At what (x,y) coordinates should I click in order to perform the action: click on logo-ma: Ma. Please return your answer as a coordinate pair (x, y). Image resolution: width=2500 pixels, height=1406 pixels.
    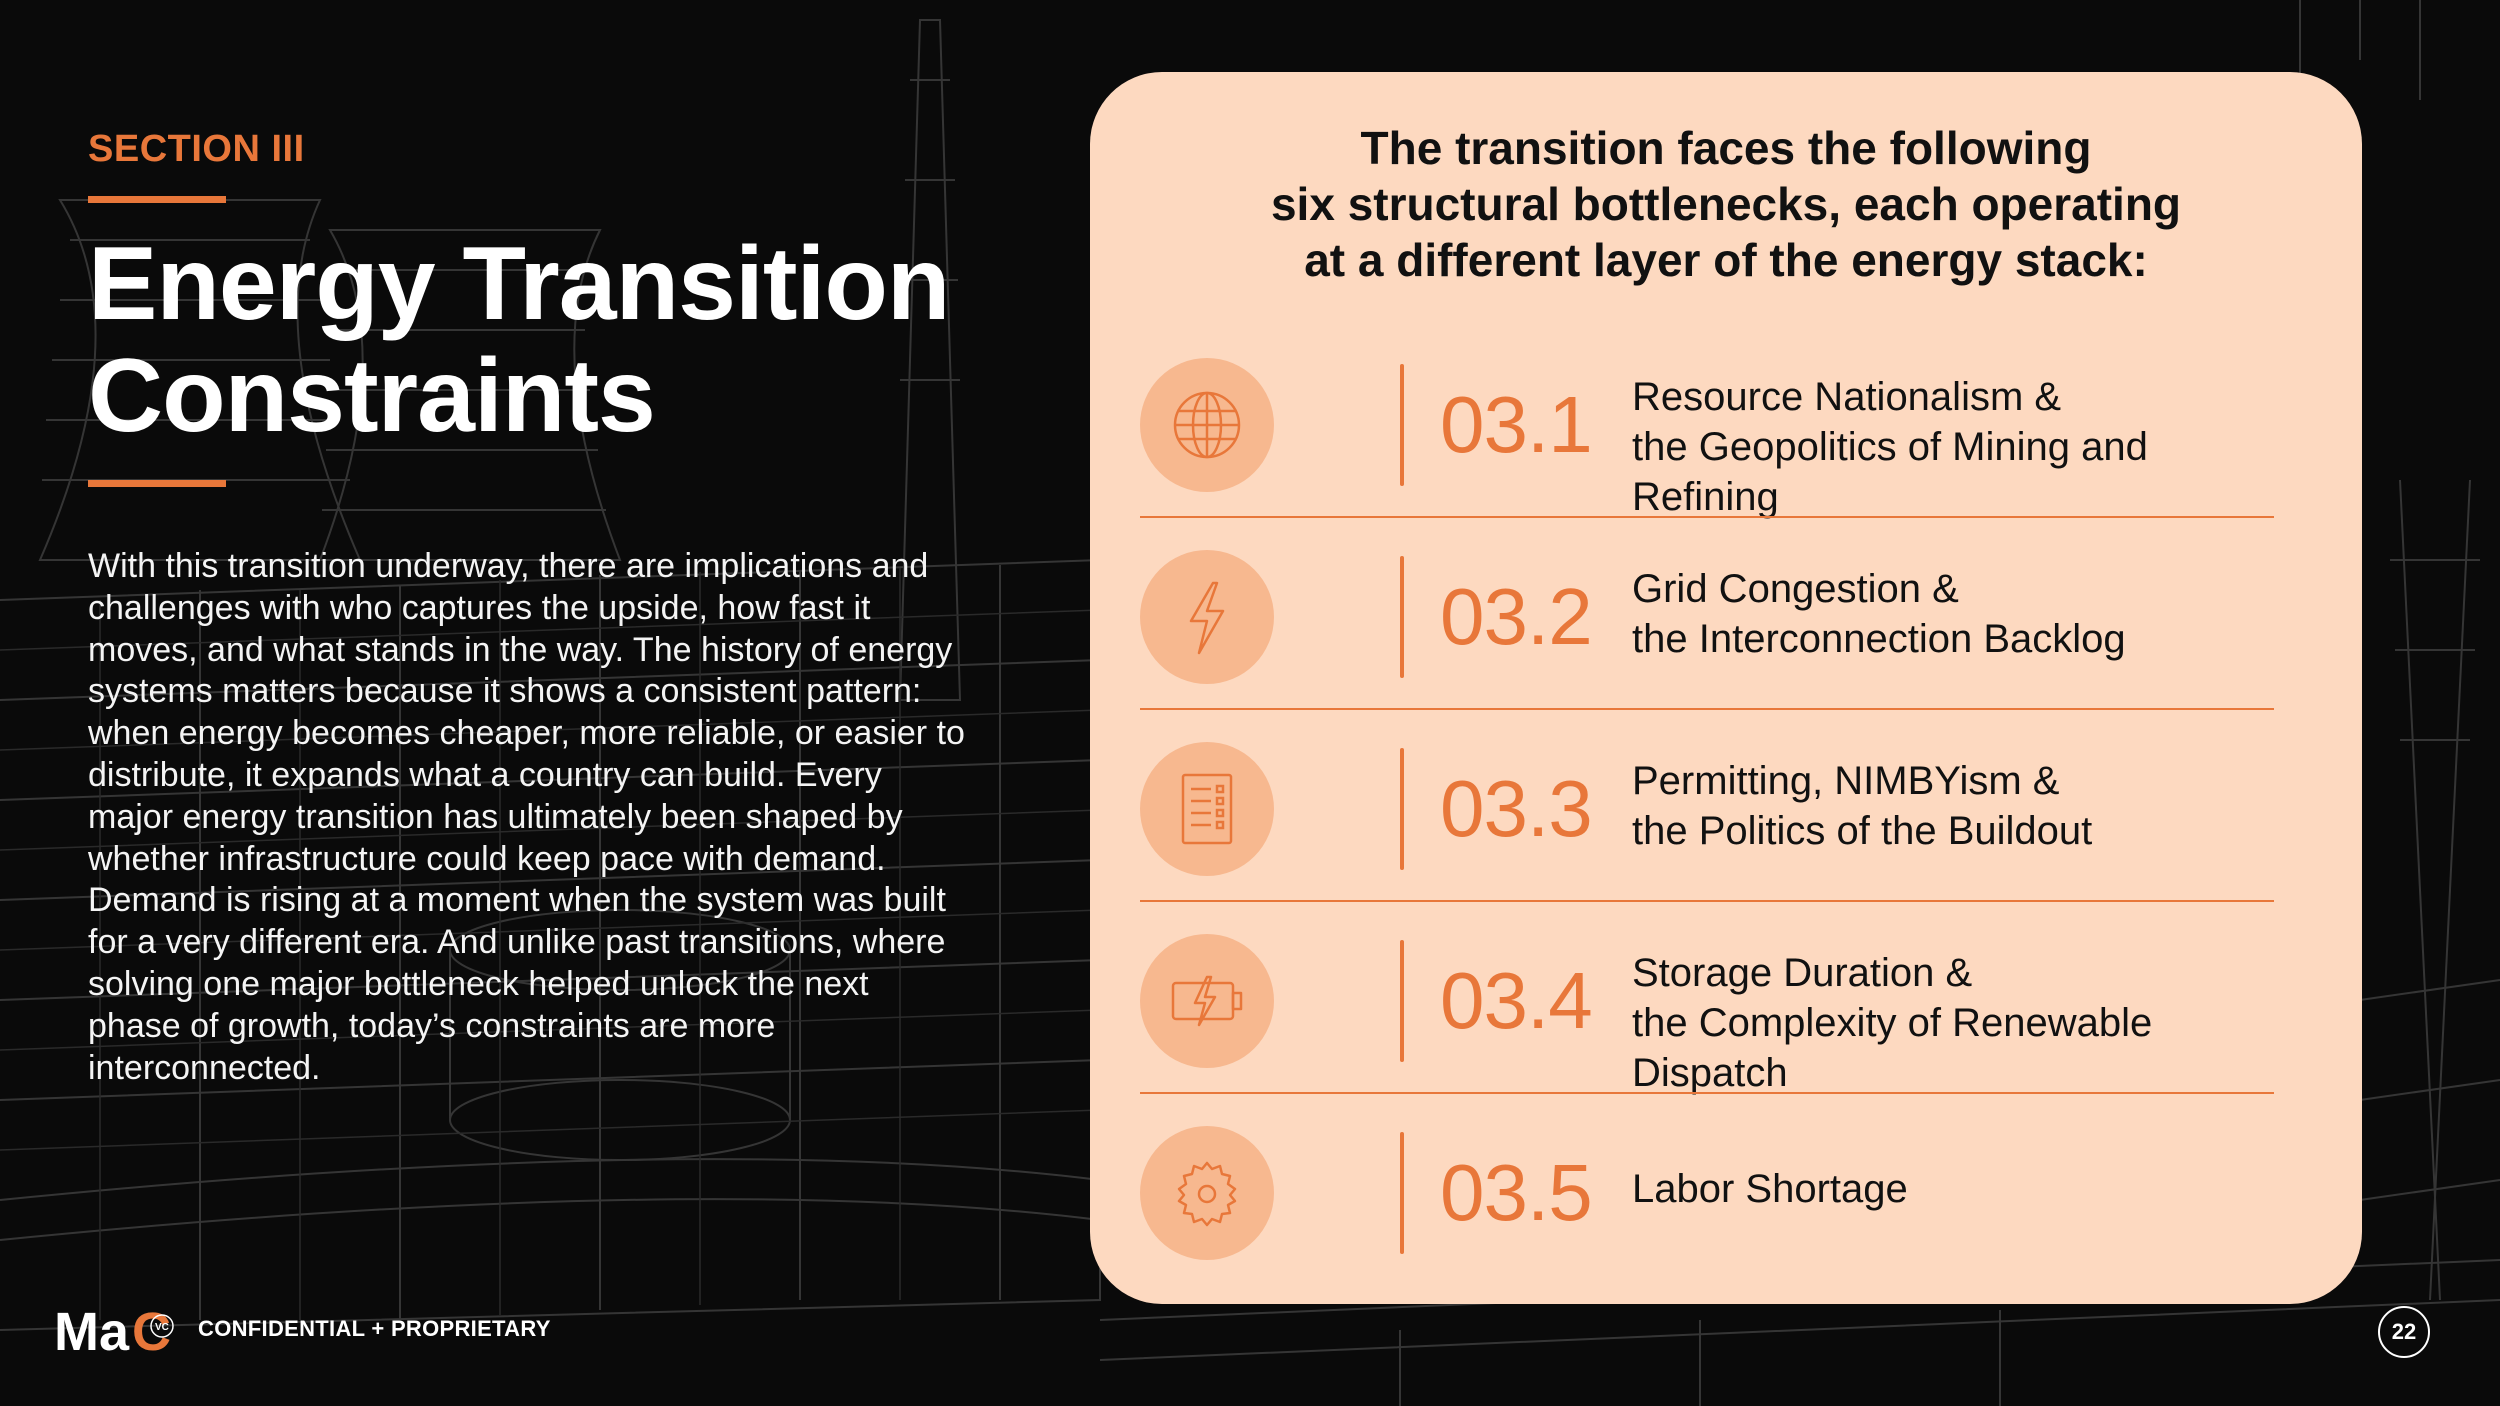
    Looking at the image, I should click on (92, 1330).